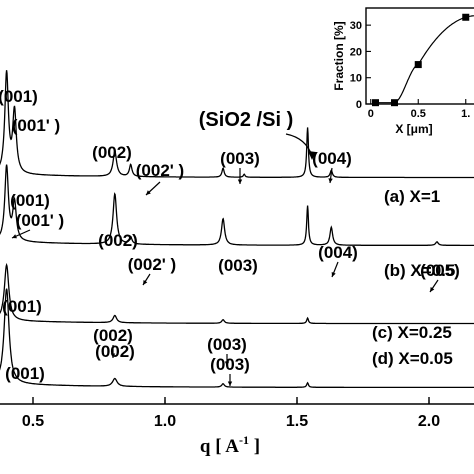 This screenshot has width=474, height=474. I want to click on inset-frame, so click(419, 56).